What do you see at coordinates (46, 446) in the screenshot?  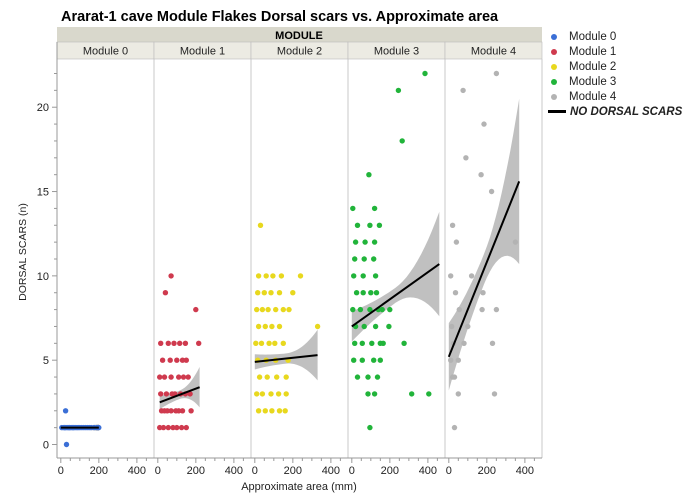 I see `y-tick-label: 0` at bounding box center [46, 446].